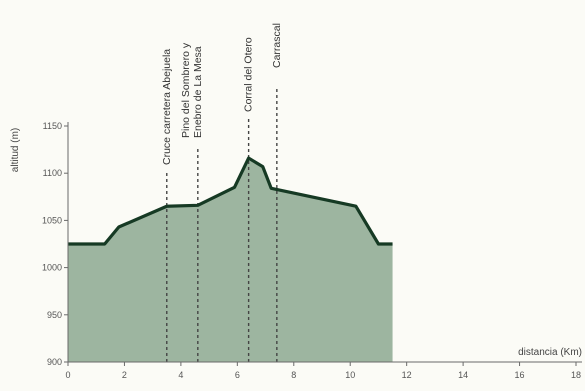 This screenshot has width=585, height=391. I want to click on y-tick-label: 950, so click(54, 315).